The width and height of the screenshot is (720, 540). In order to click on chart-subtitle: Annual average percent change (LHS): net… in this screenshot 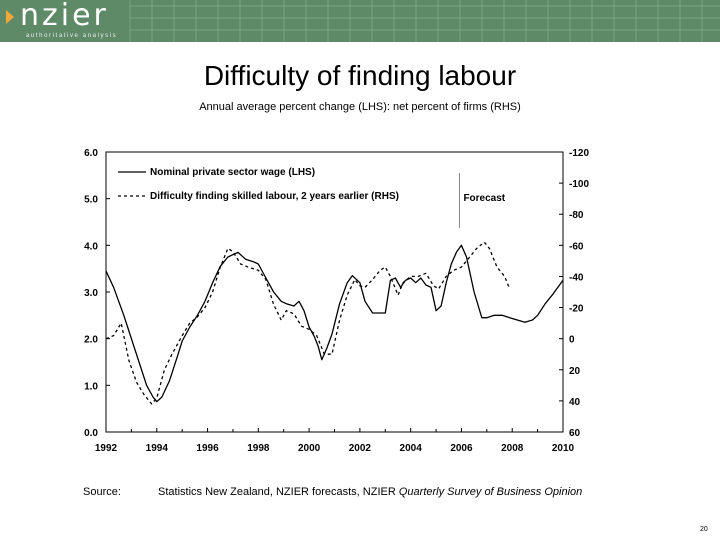, I will do `click(360, 107)`.